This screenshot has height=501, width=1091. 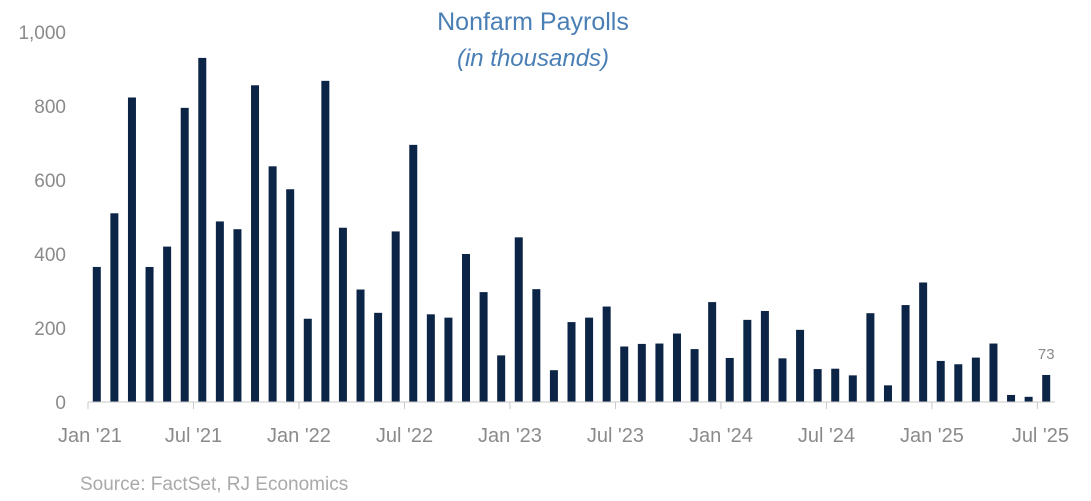 What do you see at coordinates (510, 436) in the screenshot?
I see `x-tick-label: Jan '23` at bounding box center [510, 436].